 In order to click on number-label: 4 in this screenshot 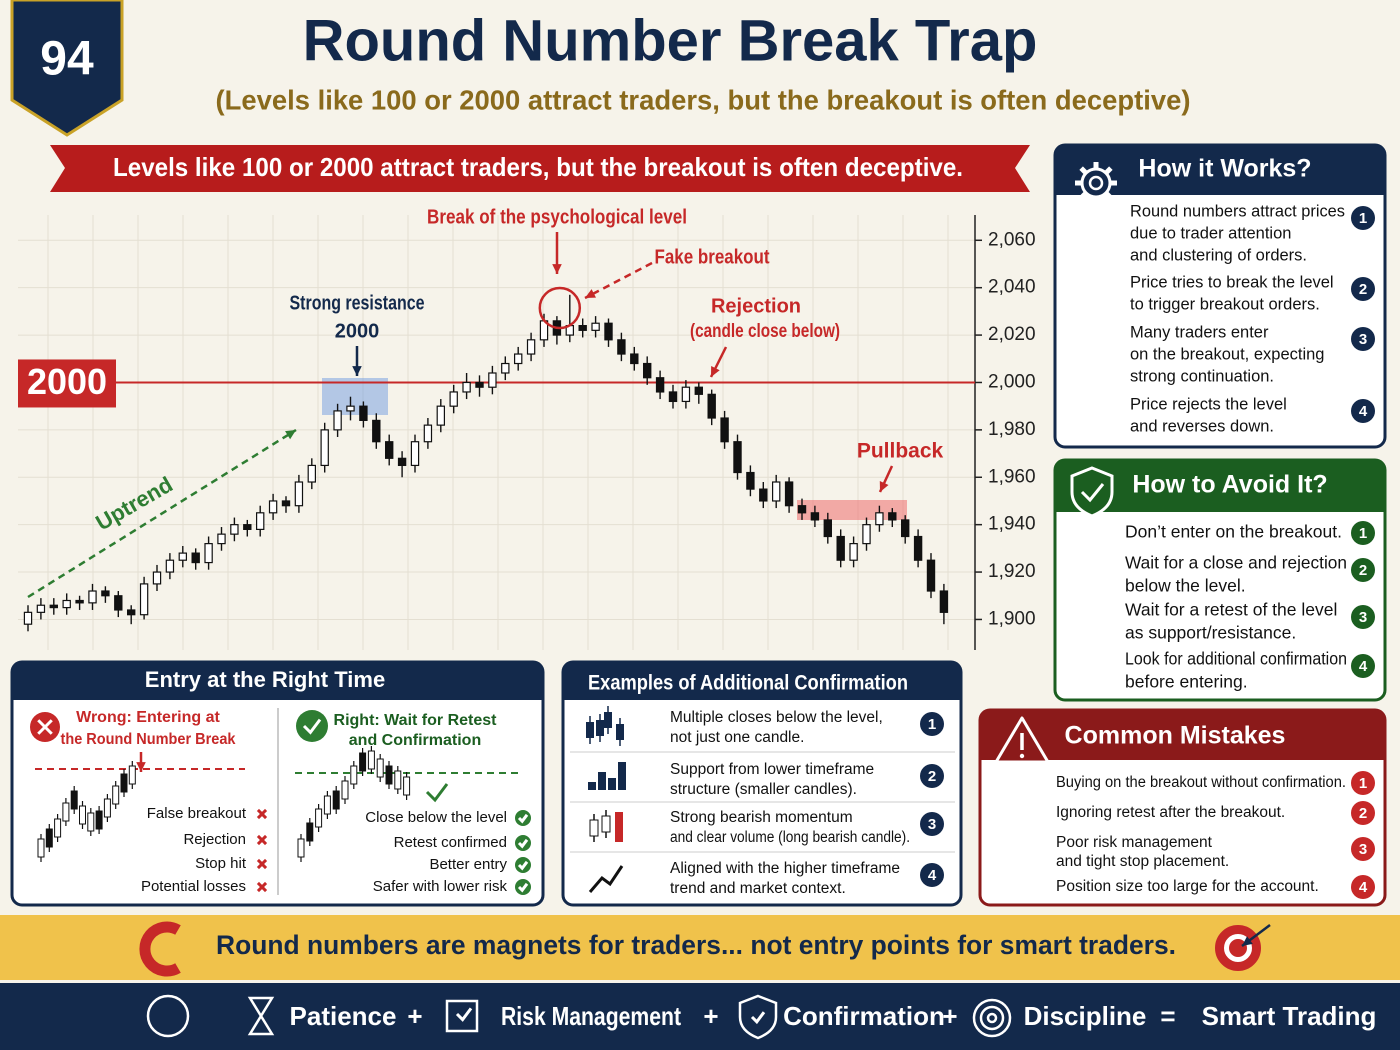, I will do `click(932, 875)`.